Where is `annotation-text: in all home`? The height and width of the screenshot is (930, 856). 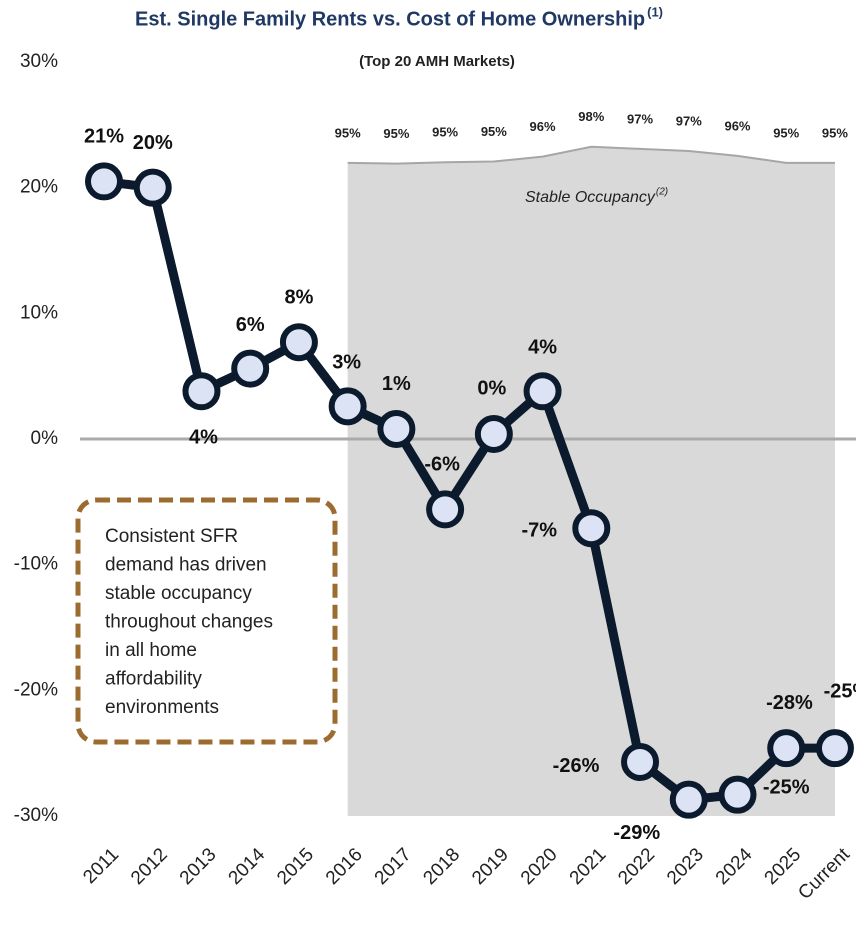 annotation-text: in all home is located at coordinates (151, 650).